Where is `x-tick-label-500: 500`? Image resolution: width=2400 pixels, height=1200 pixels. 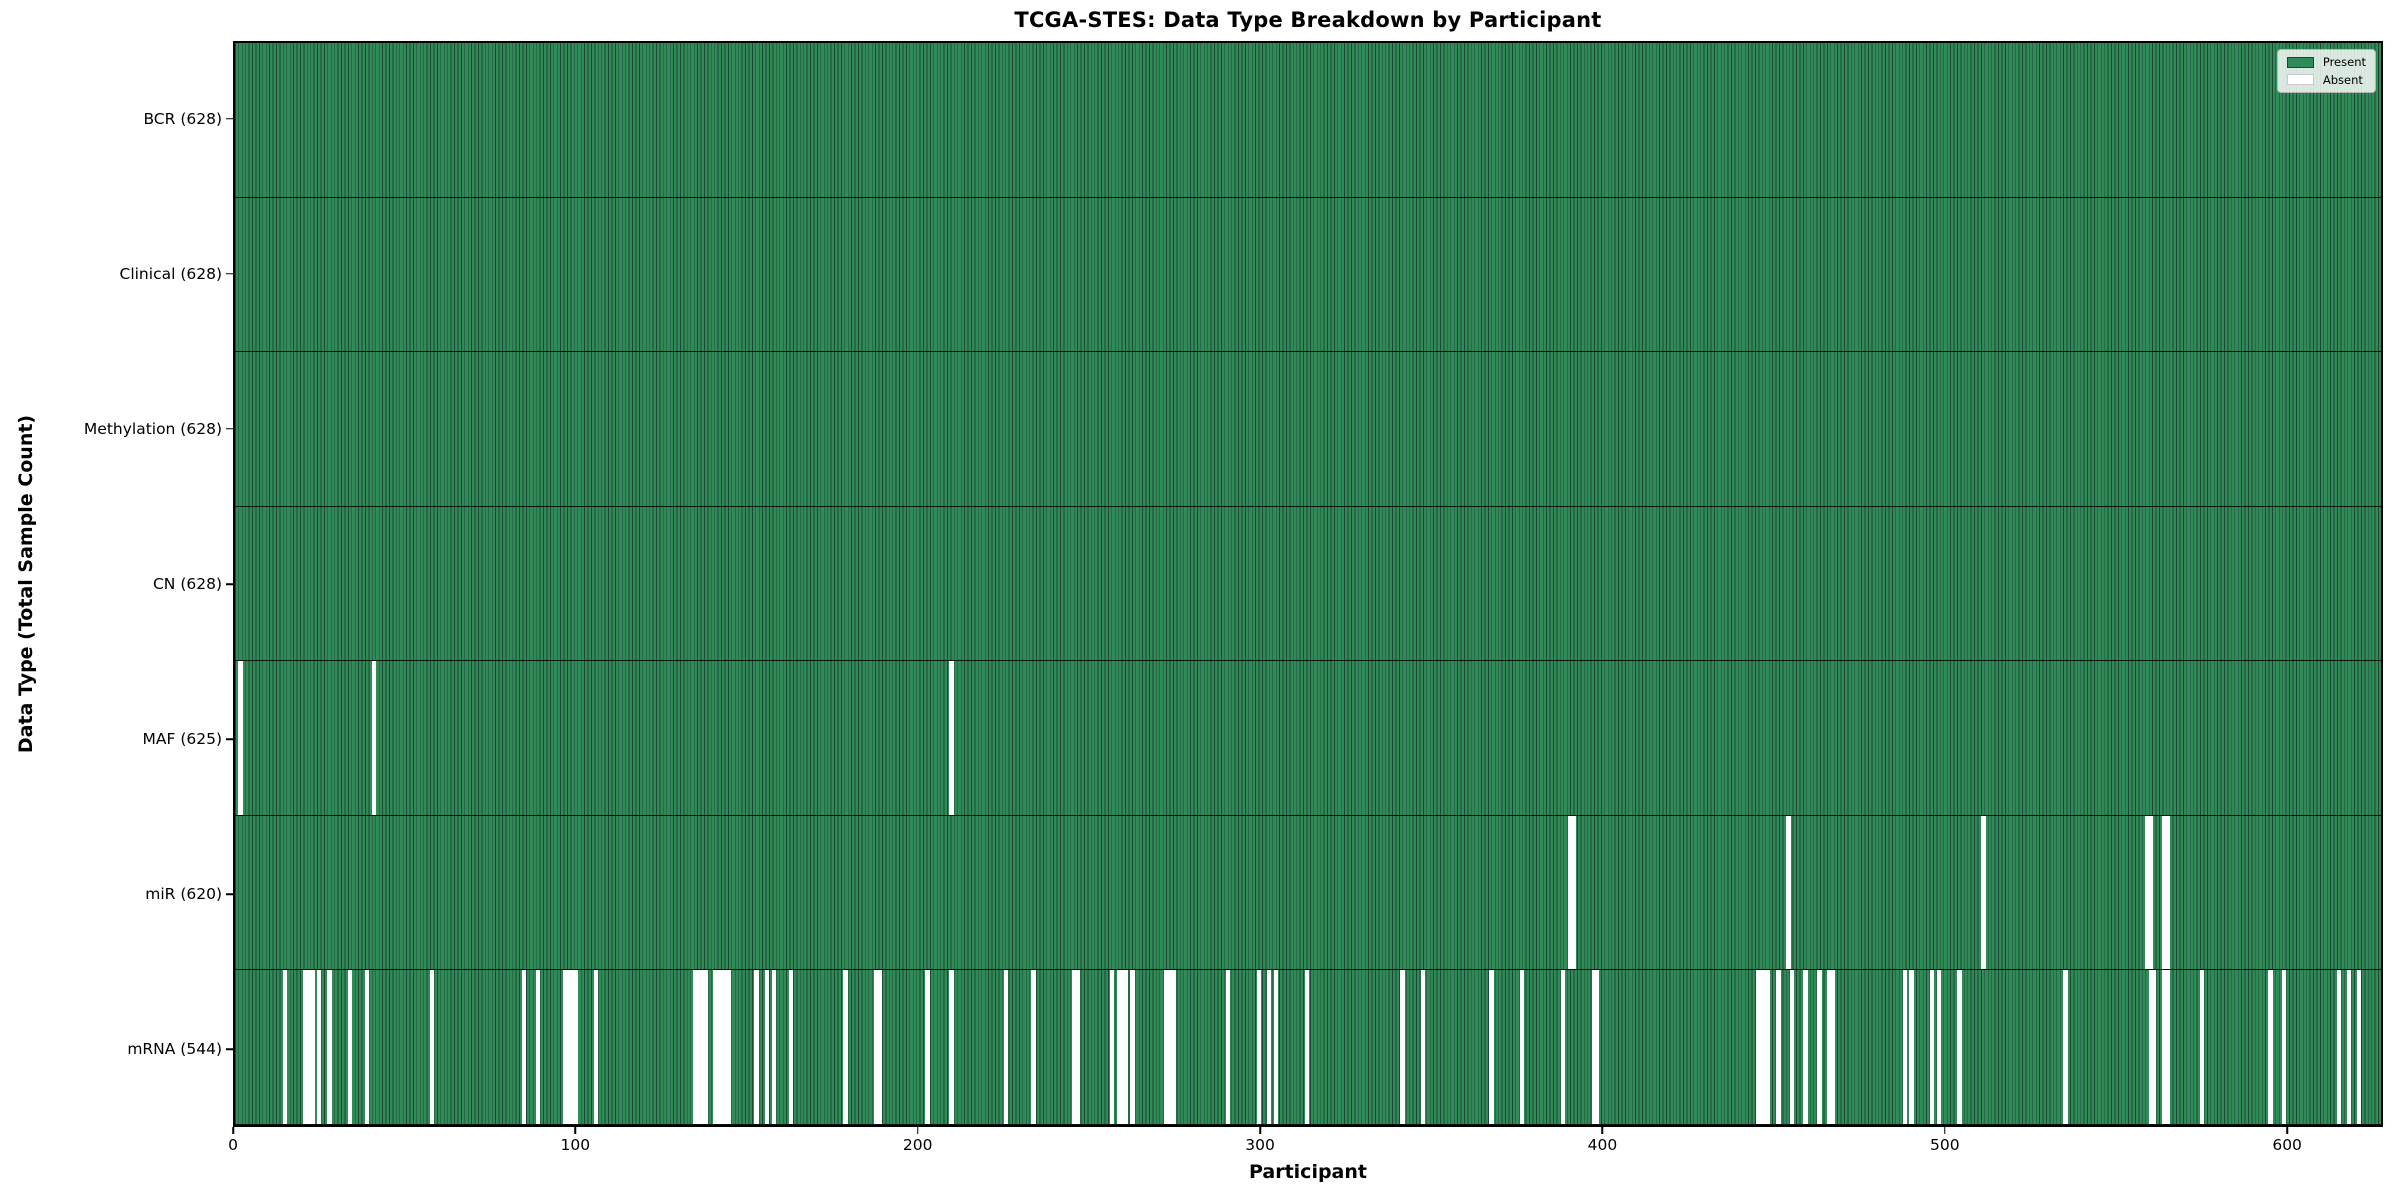
x-tick-label-500: 500 is located at coordinates (1944, 1145).